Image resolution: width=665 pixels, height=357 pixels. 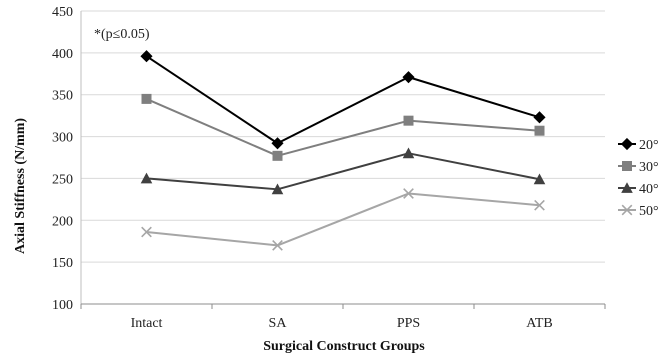 What do you see at coordinates (62, 263) in the screenshot?
I see `y-tick-label: 150` at bounding box center [62, 263].